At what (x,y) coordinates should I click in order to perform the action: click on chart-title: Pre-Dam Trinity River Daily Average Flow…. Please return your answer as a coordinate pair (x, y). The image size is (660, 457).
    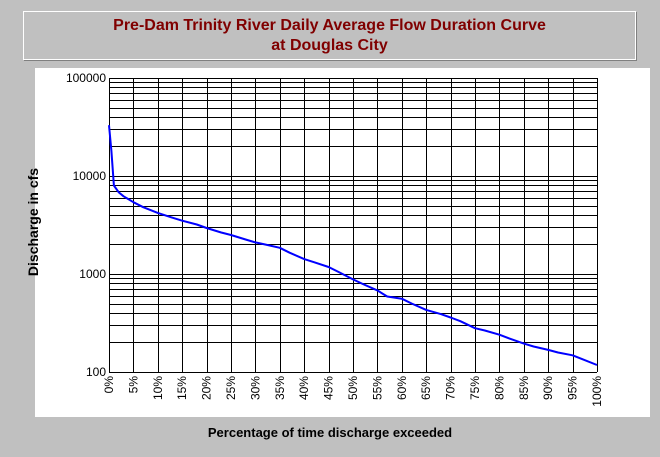
    Looking at the image, I should click on (329, 25).